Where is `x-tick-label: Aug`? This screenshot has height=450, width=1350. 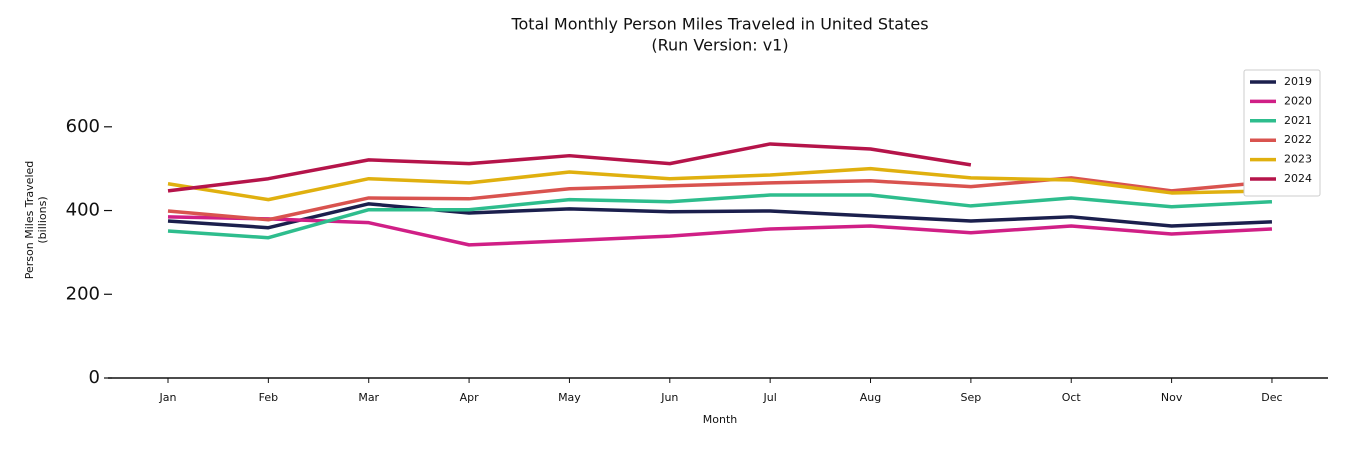
x-tick-label: Aug is located at coordinates (870, 397).